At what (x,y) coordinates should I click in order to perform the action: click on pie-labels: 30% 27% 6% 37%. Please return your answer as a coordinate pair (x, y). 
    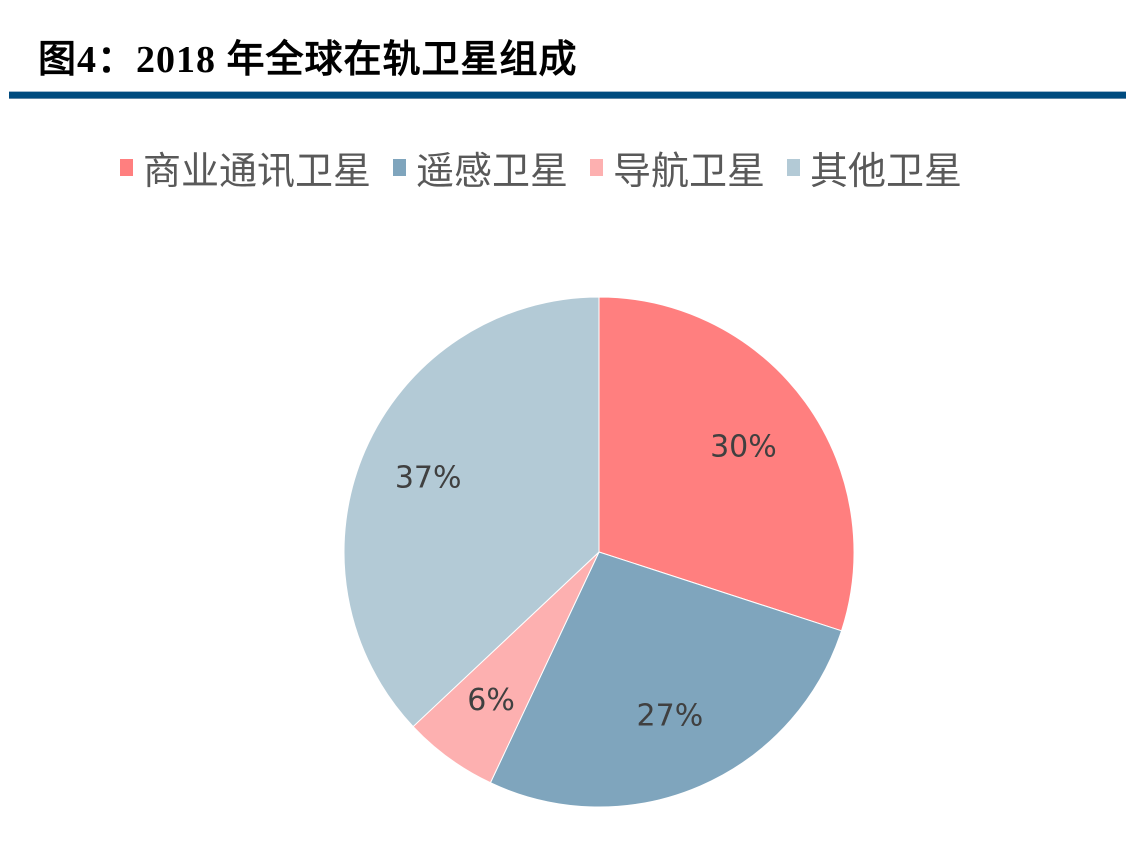
    Looking at the image, I should click on (586, 582).